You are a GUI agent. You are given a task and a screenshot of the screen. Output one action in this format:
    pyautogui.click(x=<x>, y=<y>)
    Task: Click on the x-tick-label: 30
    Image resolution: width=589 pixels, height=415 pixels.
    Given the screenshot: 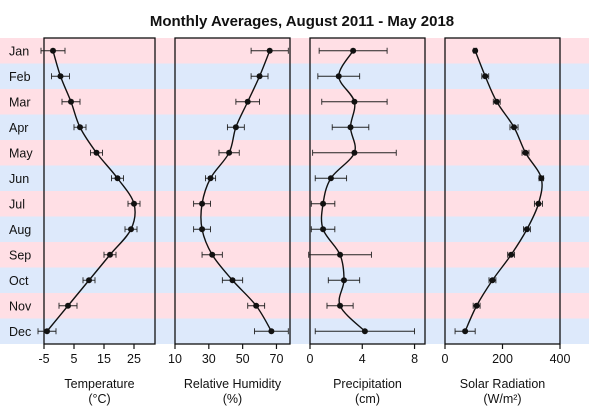 What is the action you would take?
    pyautogui.click(x=209, y=359)
    